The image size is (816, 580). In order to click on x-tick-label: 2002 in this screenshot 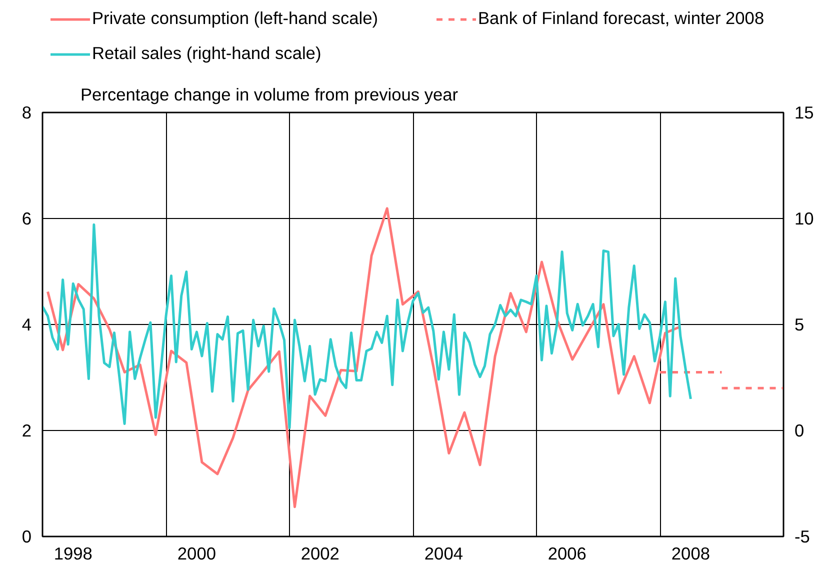, I will do `click(320, 554)`.